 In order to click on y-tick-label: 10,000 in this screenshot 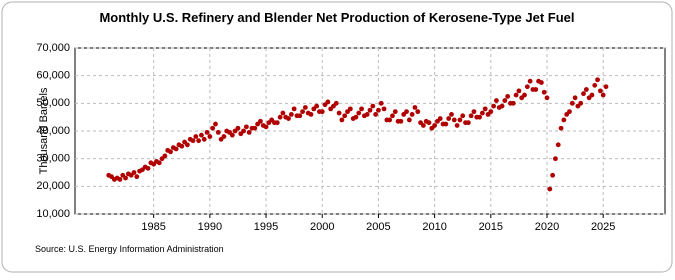, I will do `click(53, 214)`.